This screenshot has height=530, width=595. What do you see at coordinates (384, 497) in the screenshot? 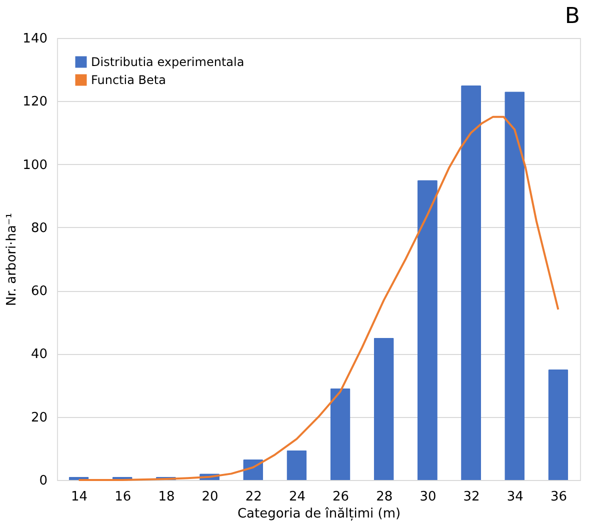
I see `x-tick-label: 28` at bounding box center [384, 497].